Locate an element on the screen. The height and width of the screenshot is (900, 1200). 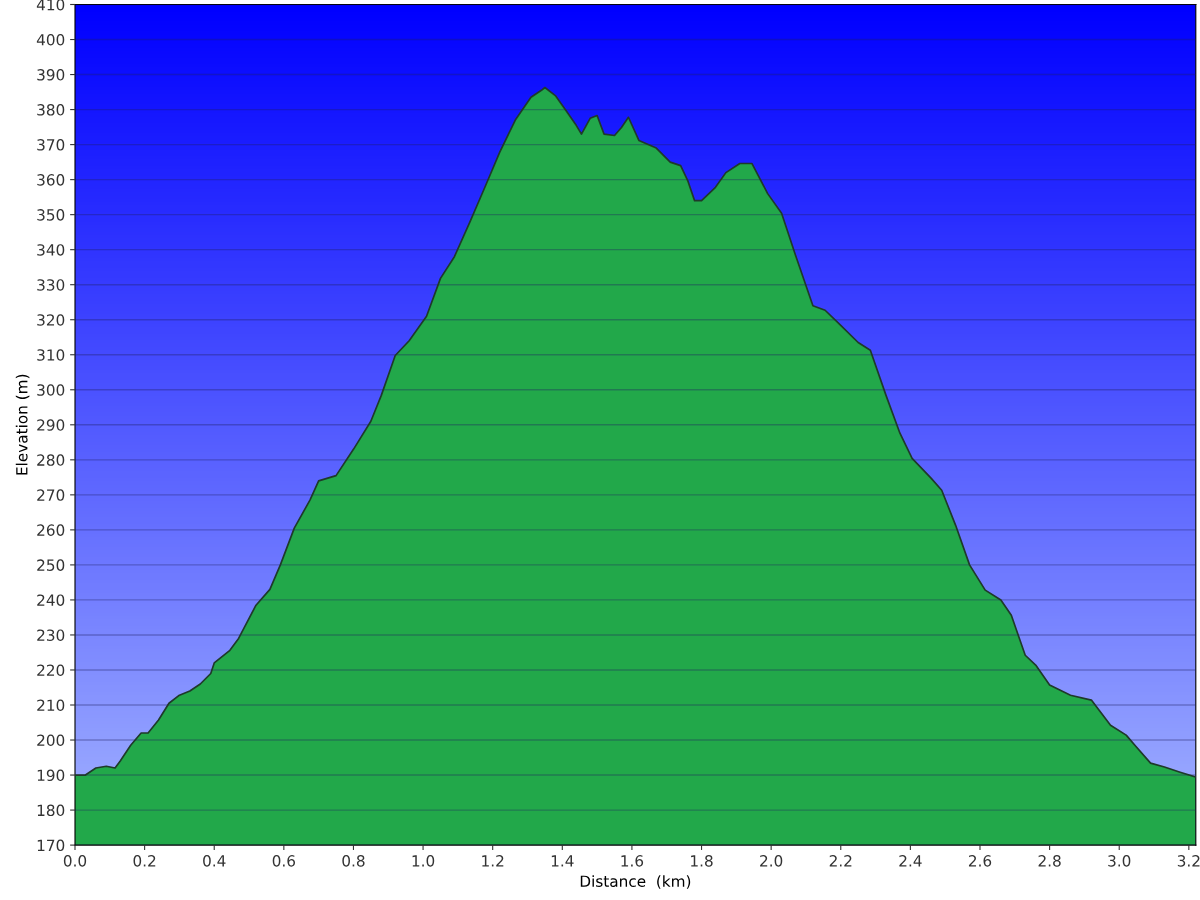
y-tick-label: 300 is located at coordinates (51, 390).